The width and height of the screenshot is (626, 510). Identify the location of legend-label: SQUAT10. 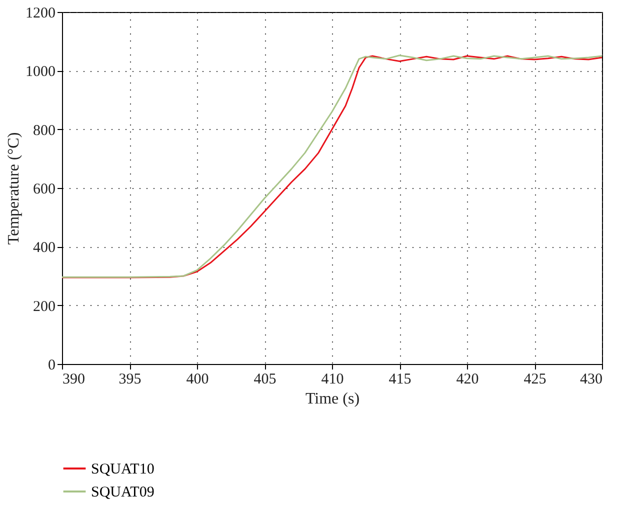
(122, 470).